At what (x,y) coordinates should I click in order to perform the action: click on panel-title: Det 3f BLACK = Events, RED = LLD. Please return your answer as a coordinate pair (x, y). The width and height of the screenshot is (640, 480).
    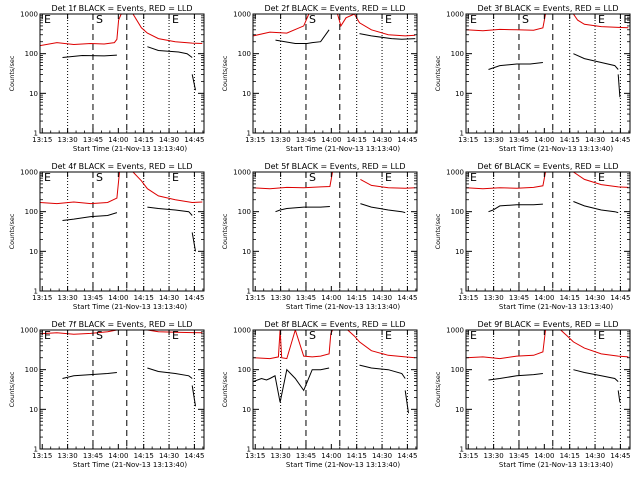
    Looking at the image, I should click on (547, 8).